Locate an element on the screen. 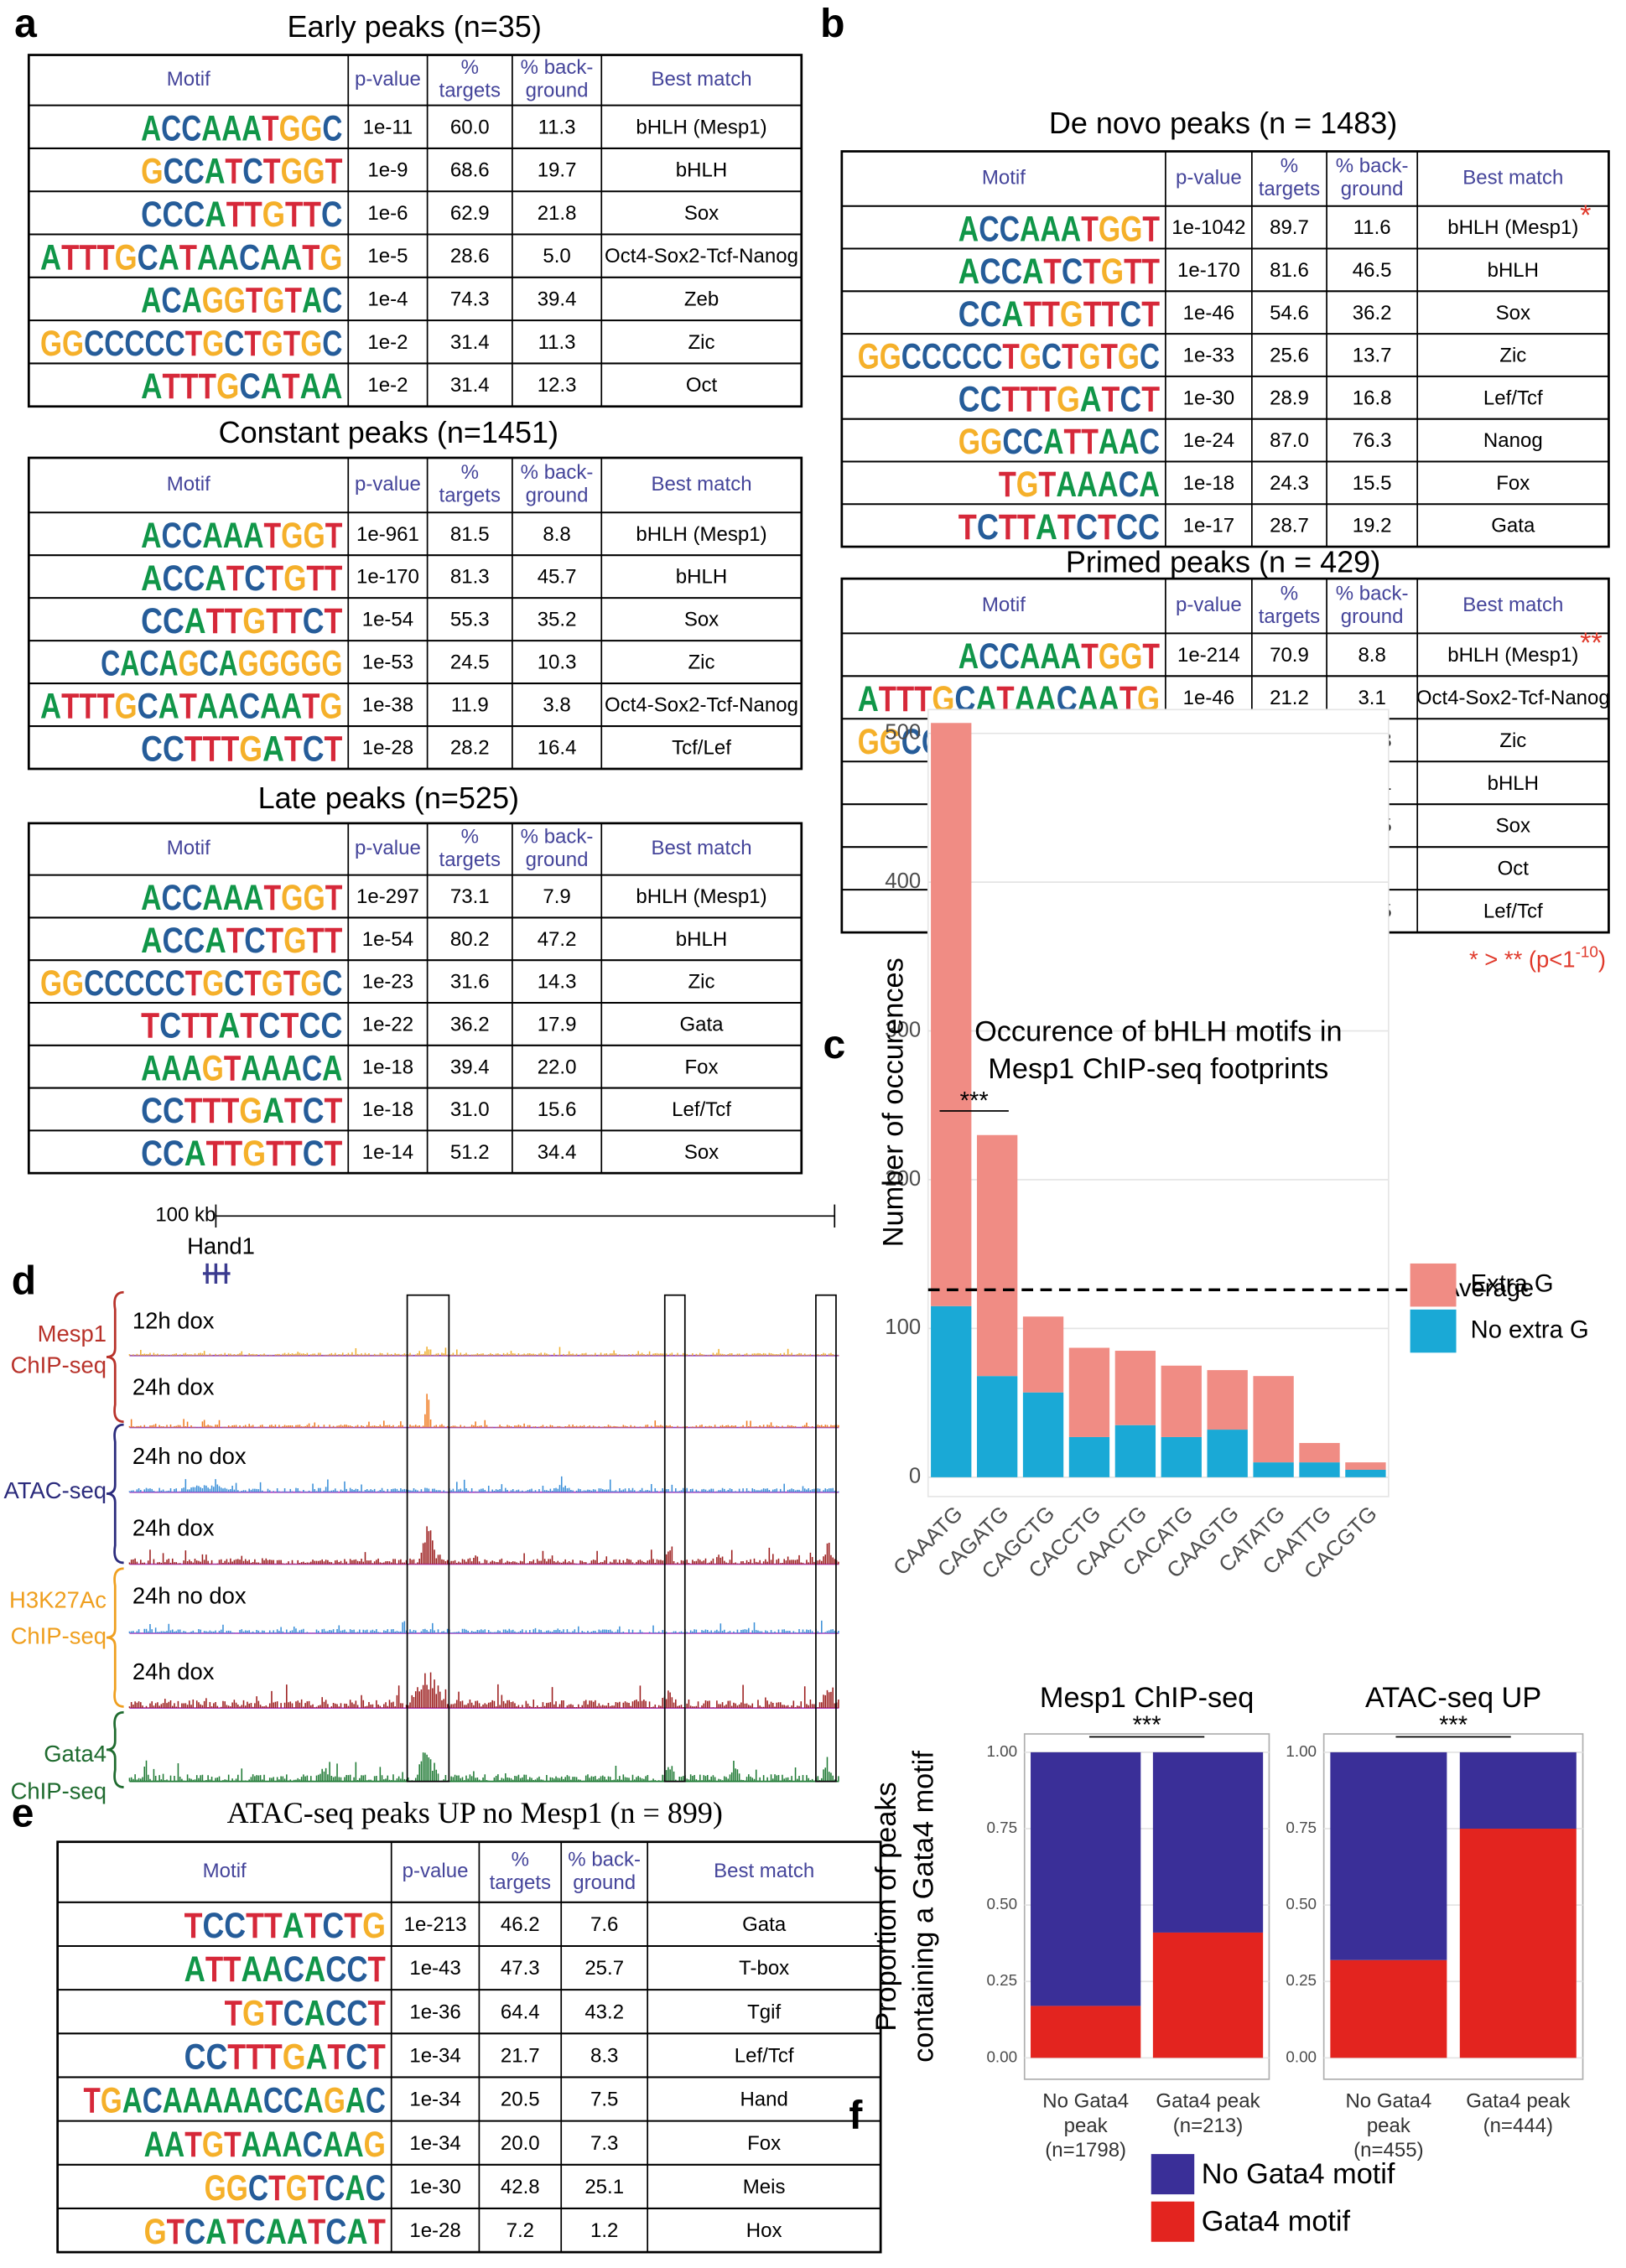  table-cell: bHLH (Mesp1) is located at coordinates (701, 127).